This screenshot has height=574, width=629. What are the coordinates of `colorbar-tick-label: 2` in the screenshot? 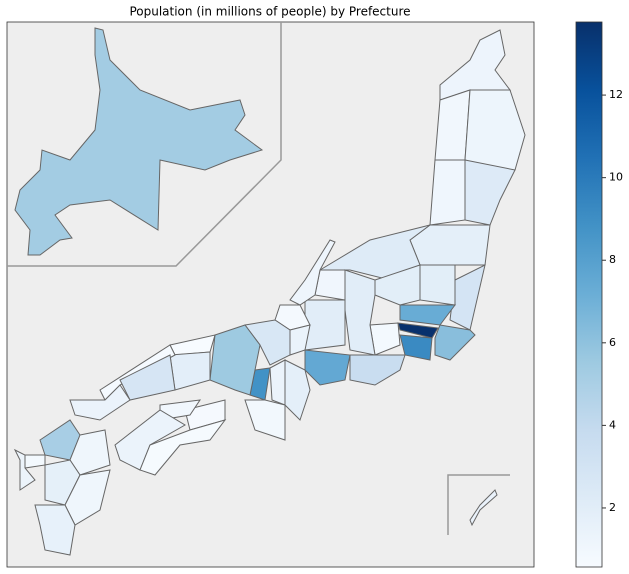 It's located at (612, 507).